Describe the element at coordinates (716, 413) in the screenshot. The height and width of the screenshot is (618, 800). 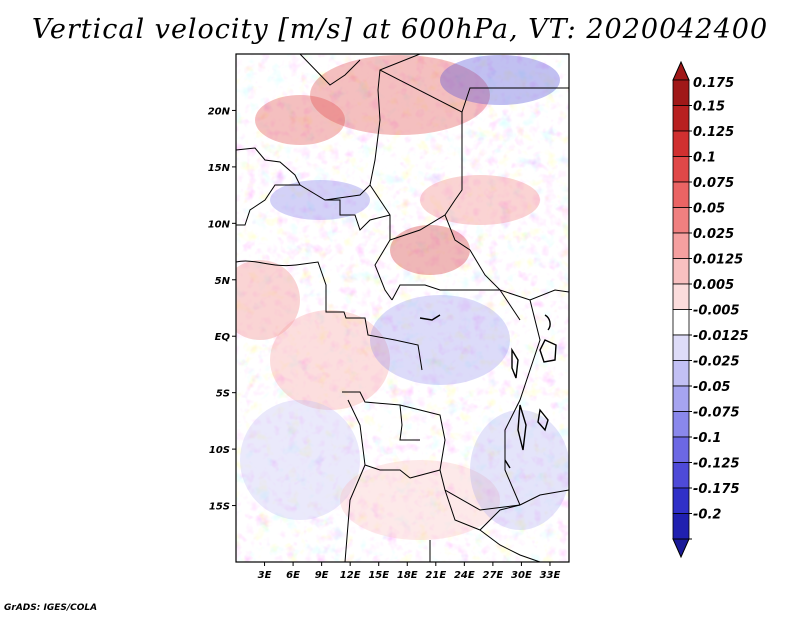
I see `colorbar-label: -0.075` at that location.